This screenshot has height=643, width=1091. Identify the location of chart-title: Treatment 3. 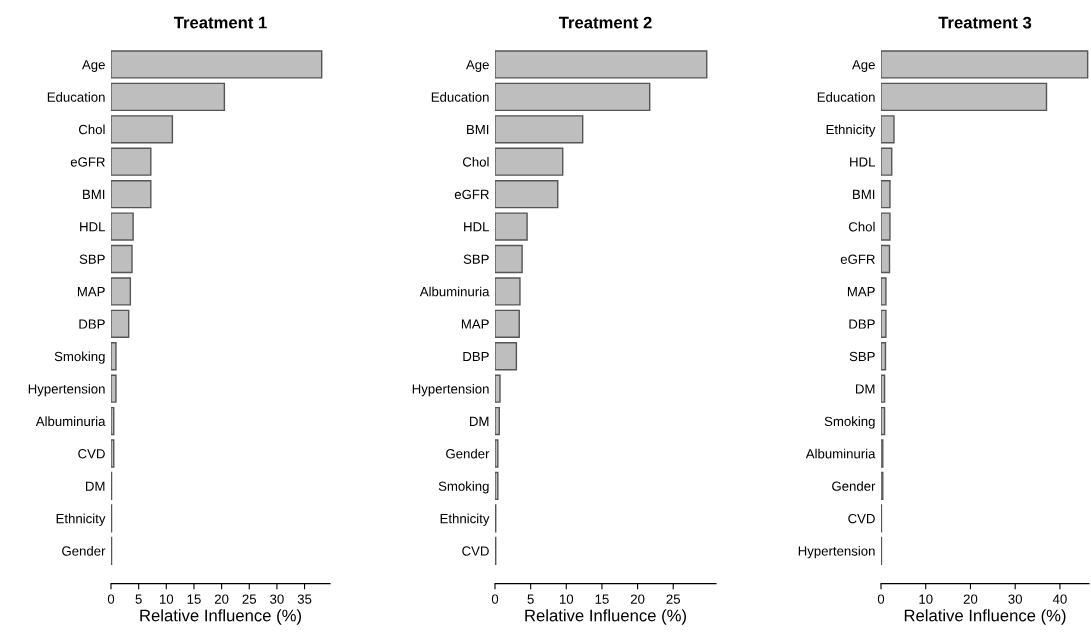
(985, 22).